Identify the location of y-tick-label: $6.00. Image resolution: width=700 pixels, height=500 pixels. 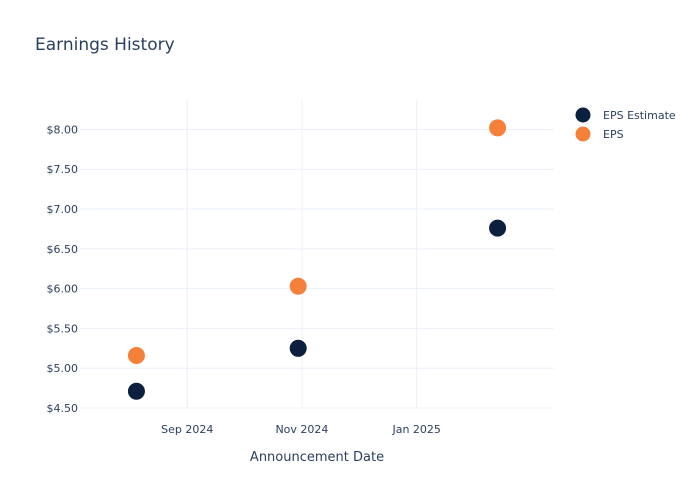
(63, 289).